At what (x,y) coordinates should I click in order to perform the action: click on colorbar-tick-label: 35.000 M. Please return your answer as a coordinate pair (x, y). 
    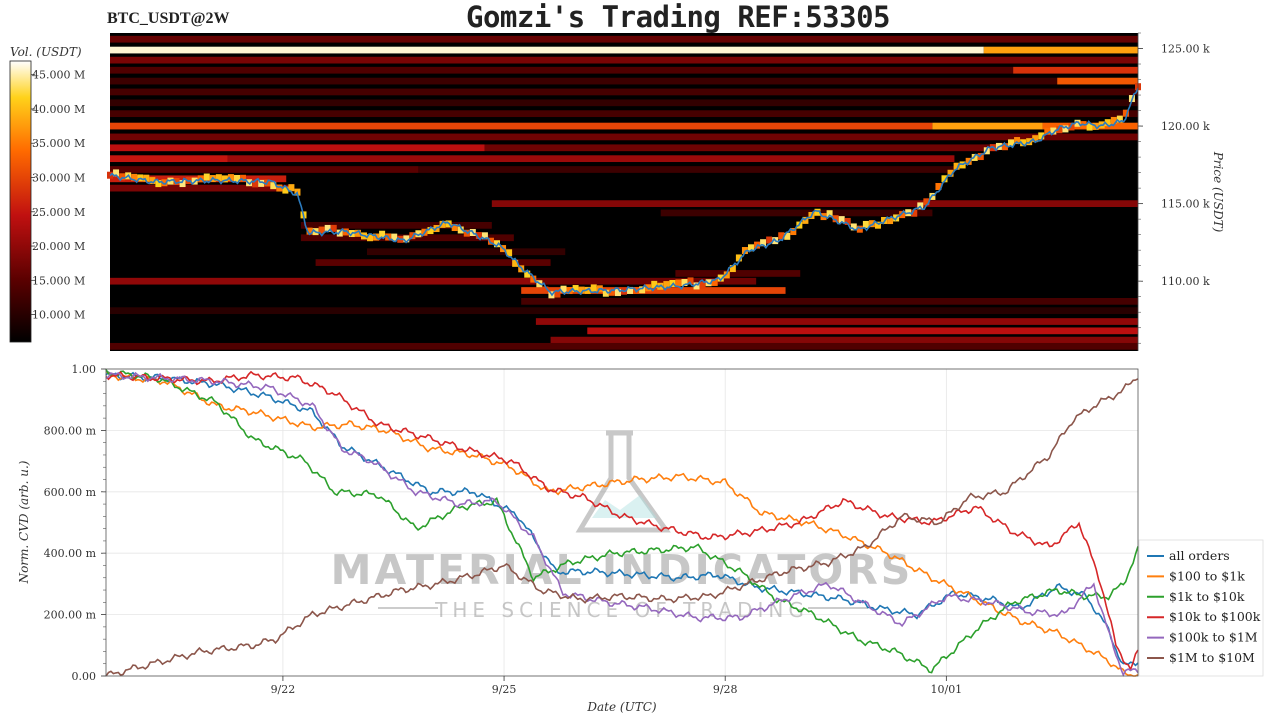
    Looking at the image, I should click on (58, 143).